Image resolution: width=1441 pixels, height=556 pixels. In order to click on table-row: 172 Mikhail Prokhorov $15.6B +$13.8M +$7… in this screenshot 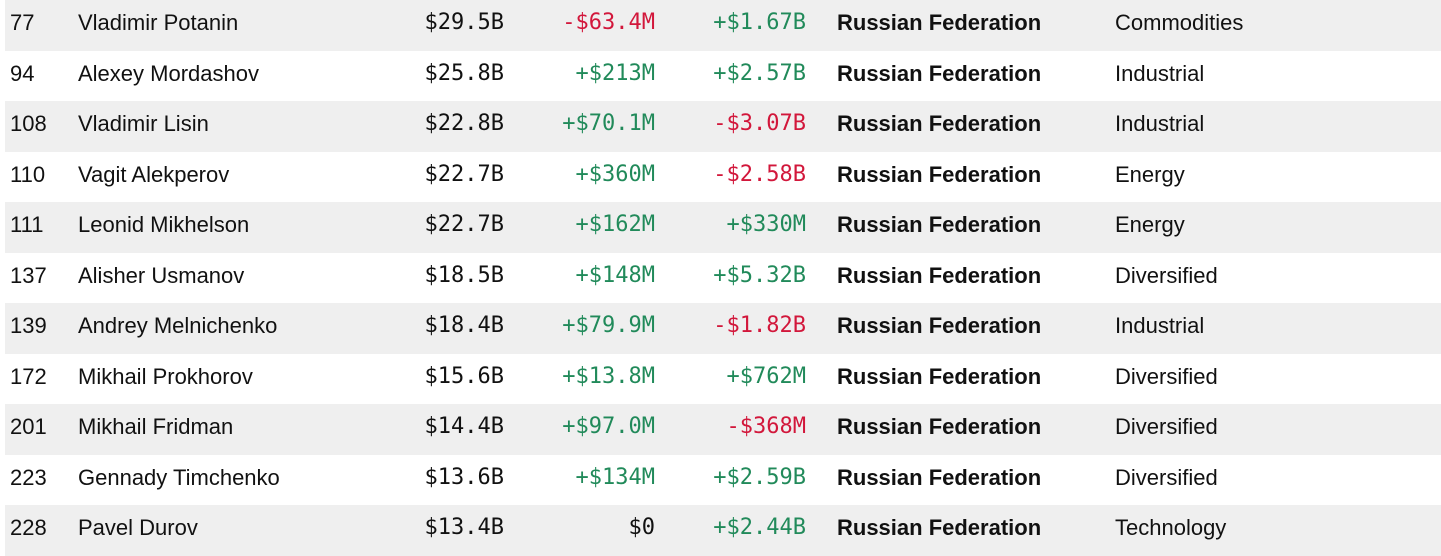, I will do `click(723, 379)`.